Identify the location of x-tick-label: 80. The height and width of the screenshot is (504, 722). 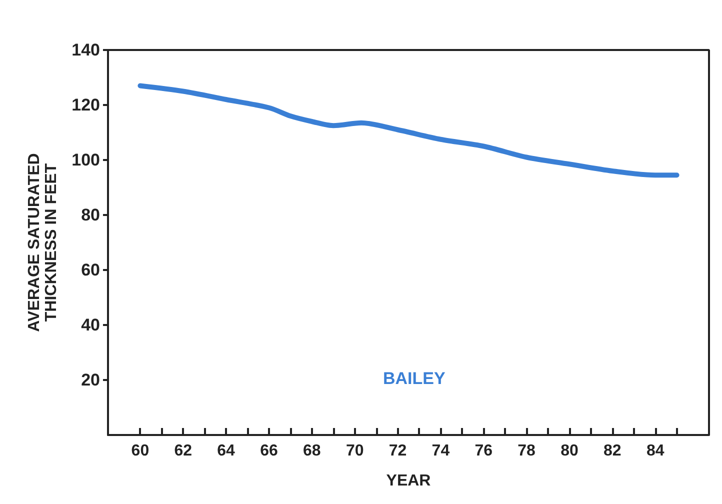
(569, 451).